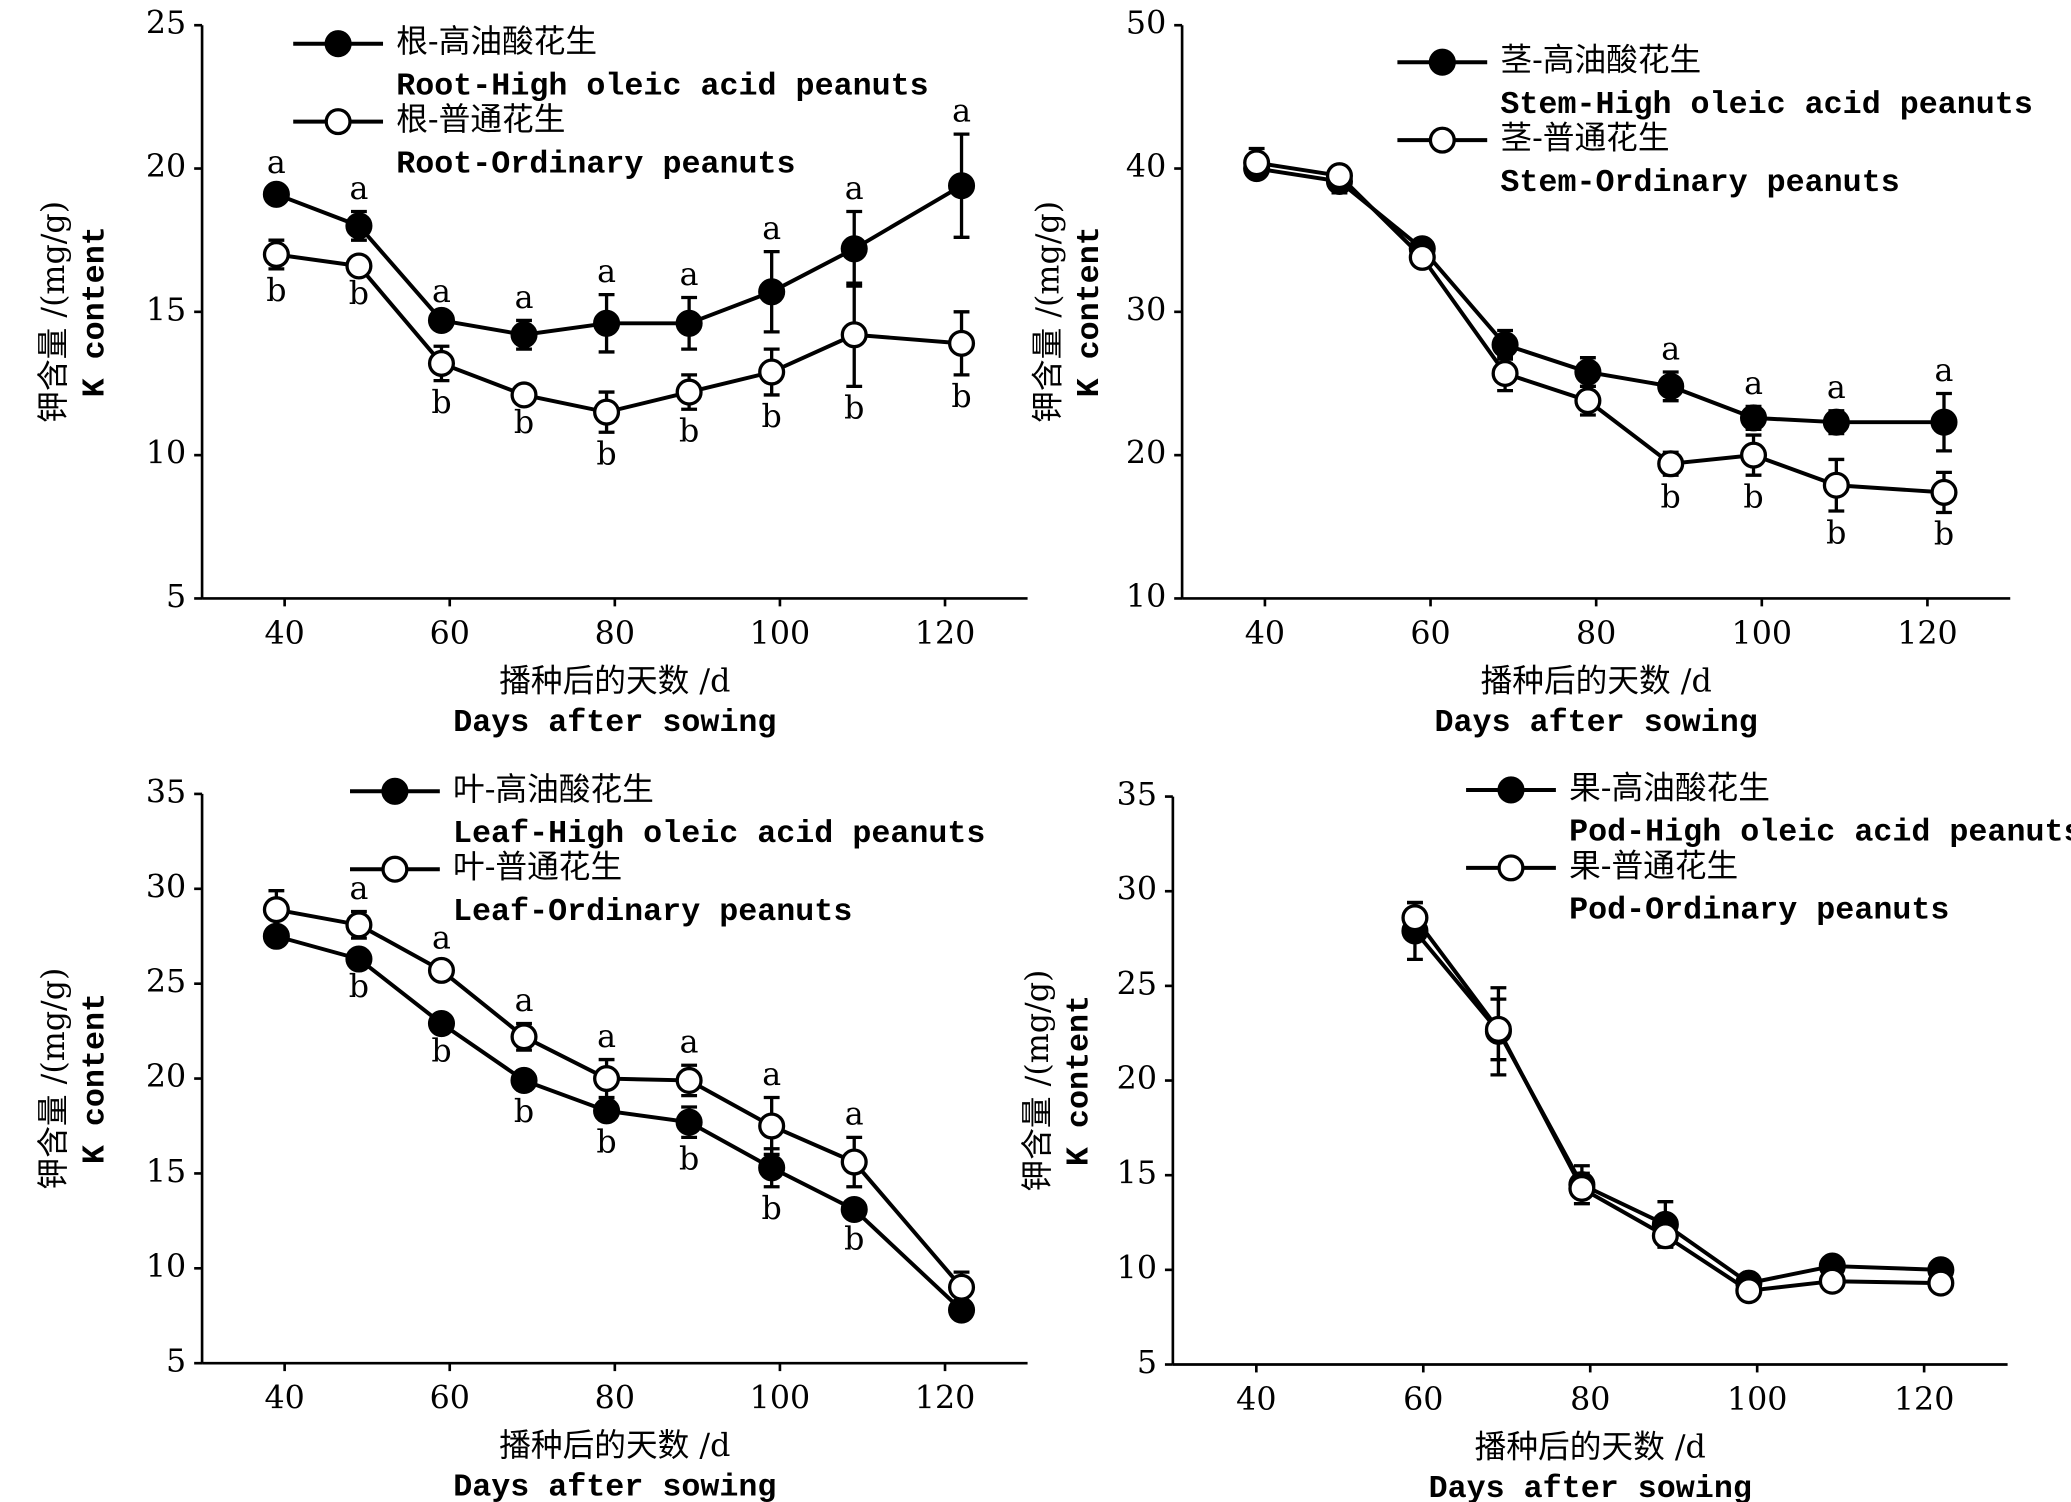  I want to click on x-tick-label: 40, so click(1256, 1400).